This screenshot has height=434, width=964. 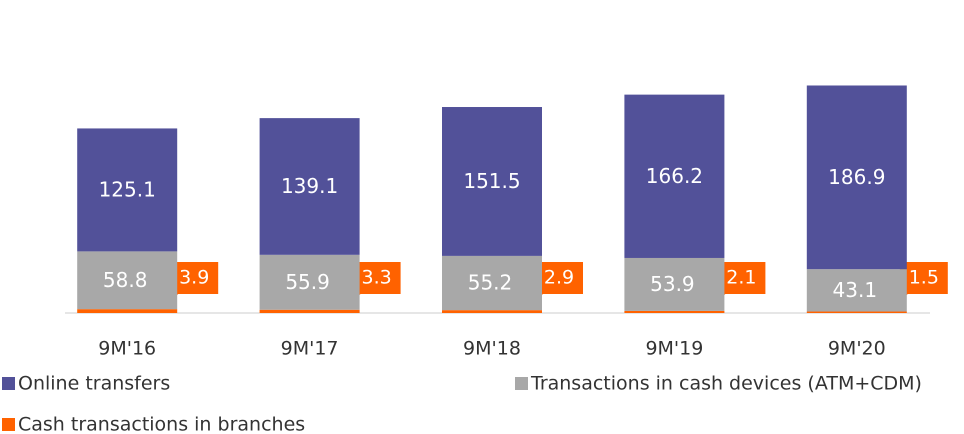 I want to click on value-label: 1.5, so click(x=924, y=278).